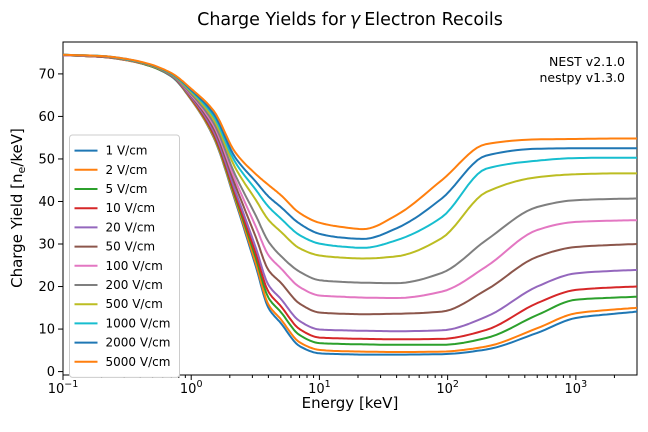 Image resolution: width=648 pixels, height=432 pixels. Describe the element at coordinates (138, 362) in the screenshot. I see `legend-label: 5000 V/cm` at that location.